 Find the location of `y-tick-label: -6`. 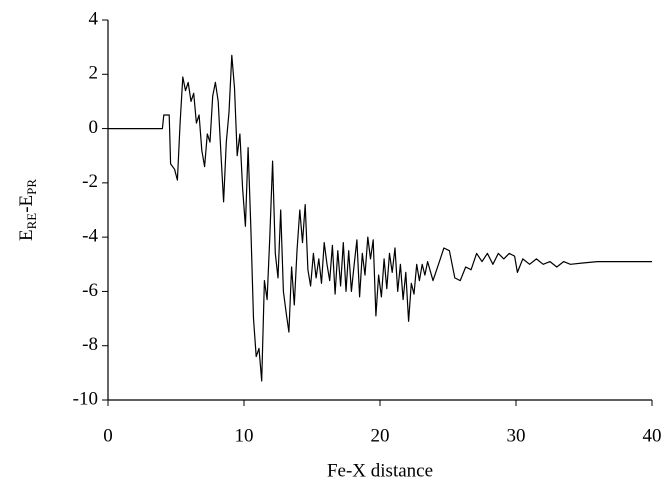

y-tick-label: -6 is located at coordinates (90, 290).